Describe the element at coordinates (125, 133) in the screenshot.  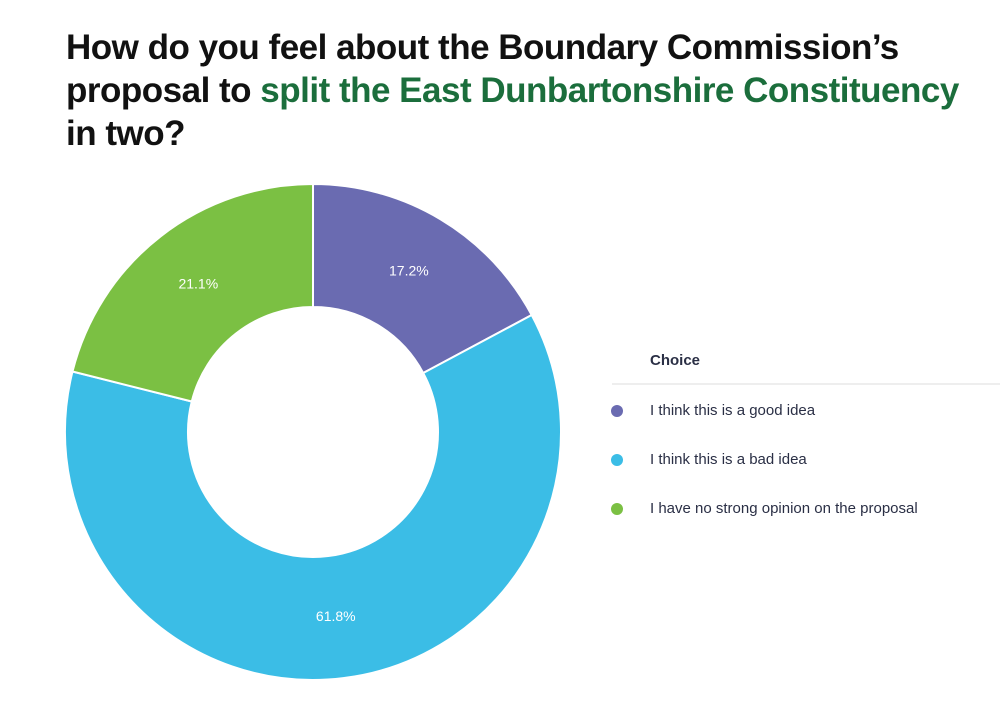
I see `title-part: in two?` at that location.